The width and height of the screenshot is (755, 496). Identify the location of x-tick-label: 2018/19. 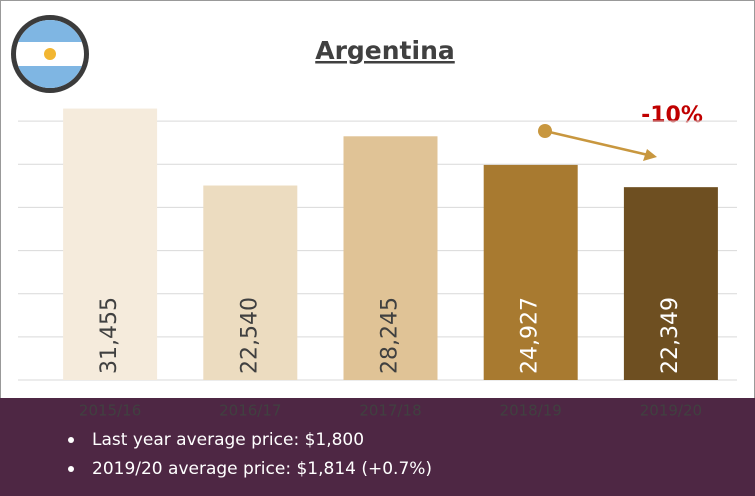
(531, 411).